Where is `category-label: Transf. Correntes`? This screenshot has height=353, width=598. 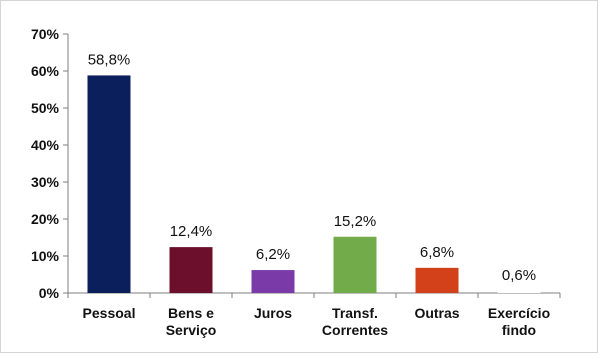
category-label: Transf. Correntes is located at coordinates (355, 321).